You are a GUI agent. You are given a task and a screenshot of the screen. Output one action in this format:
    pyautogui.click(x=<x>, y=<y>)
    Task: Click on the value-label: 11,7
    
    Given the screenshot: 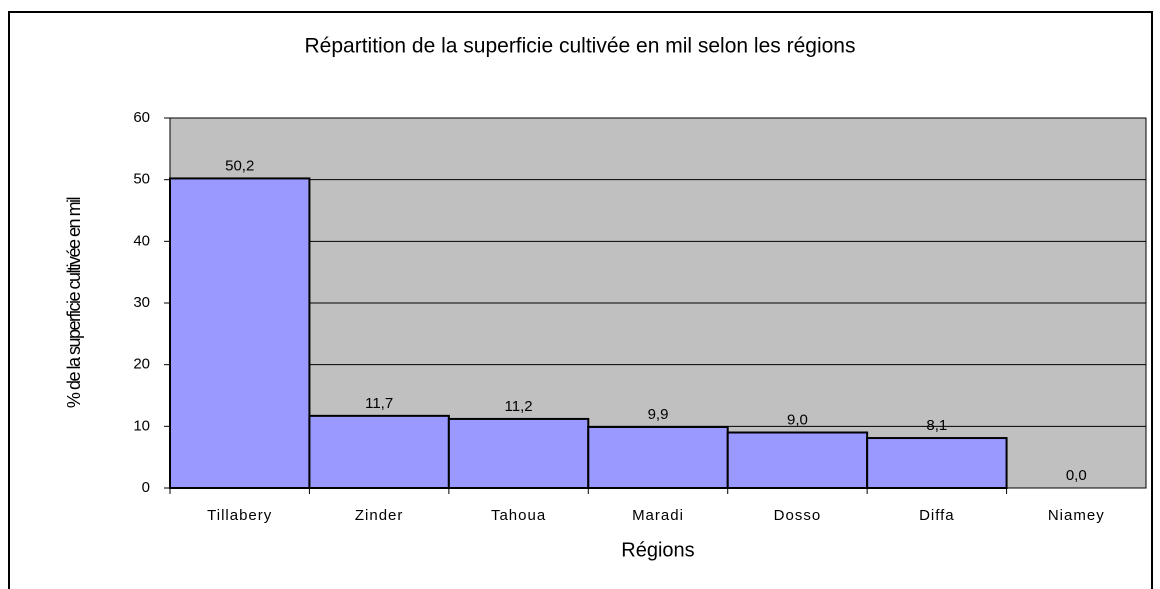 What is the action you would take?
    pyautogui.click(x=379, y=403)
    